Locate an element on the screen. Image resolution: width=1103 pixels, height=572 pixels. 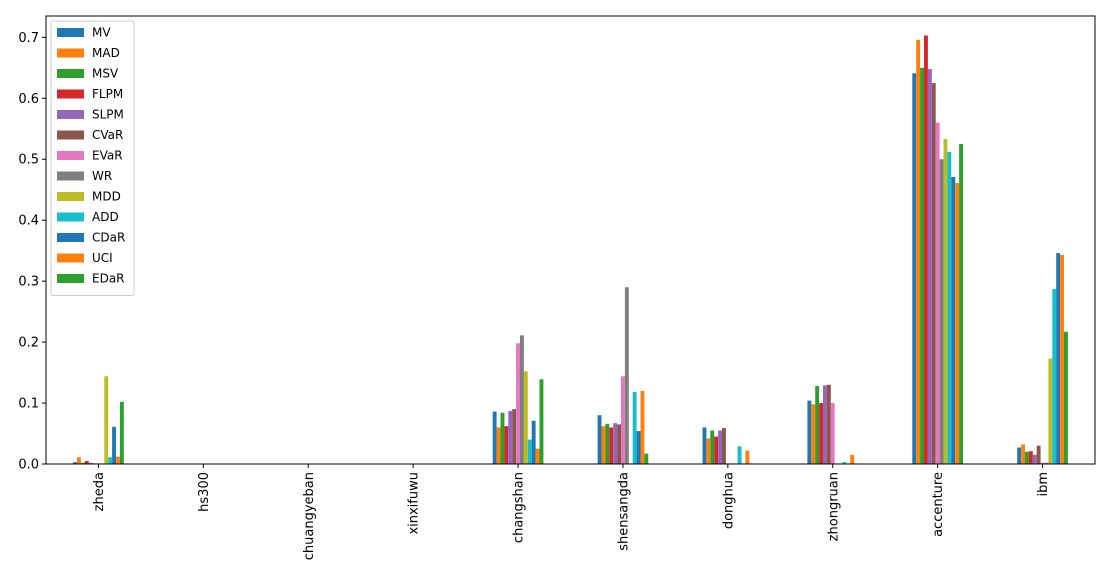
bar-ibm-cdar is located at coordinates (1058, 358).